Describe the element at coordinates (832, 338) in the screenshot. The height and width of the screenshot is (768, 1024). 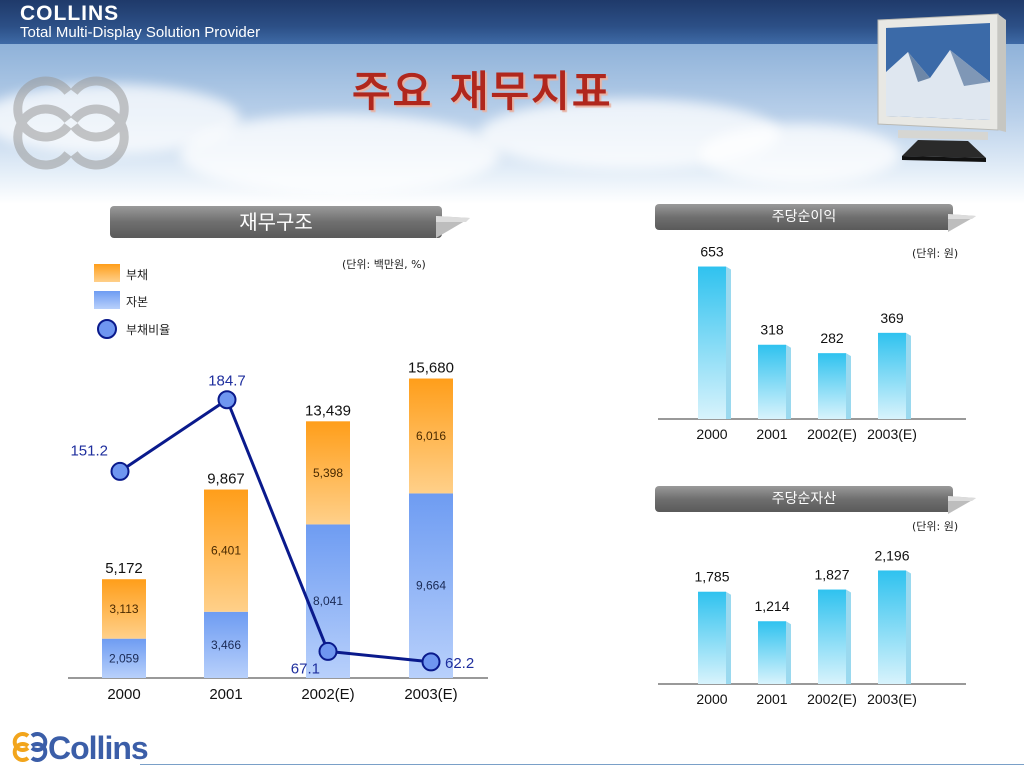
I see `eps-value-label: 282` at that location.